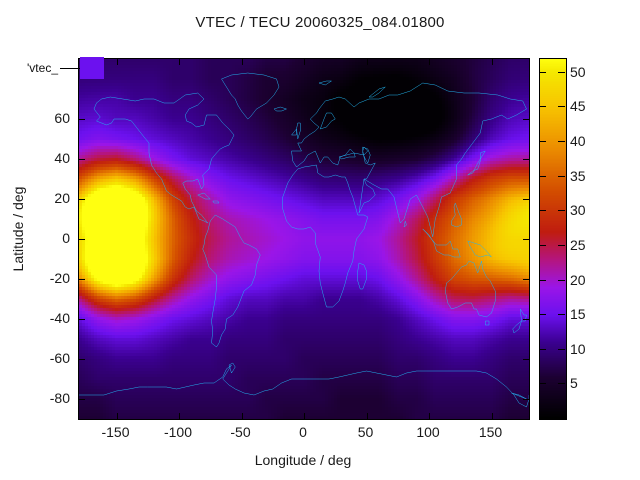 The width and height of the screenshot is (640, 480). Describe the element at coordinates (574, 383) in the screenshot. I see `colorbar-tick-label: 5` at that location.